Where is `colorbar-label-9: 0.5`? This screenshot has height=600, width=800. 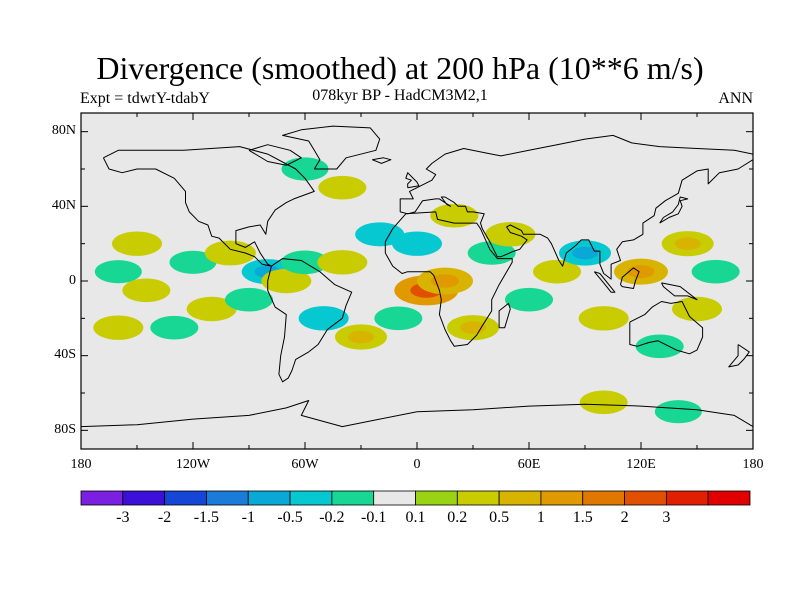
colorbar-label-9: 0.5 is located at coordinates (499, 517).